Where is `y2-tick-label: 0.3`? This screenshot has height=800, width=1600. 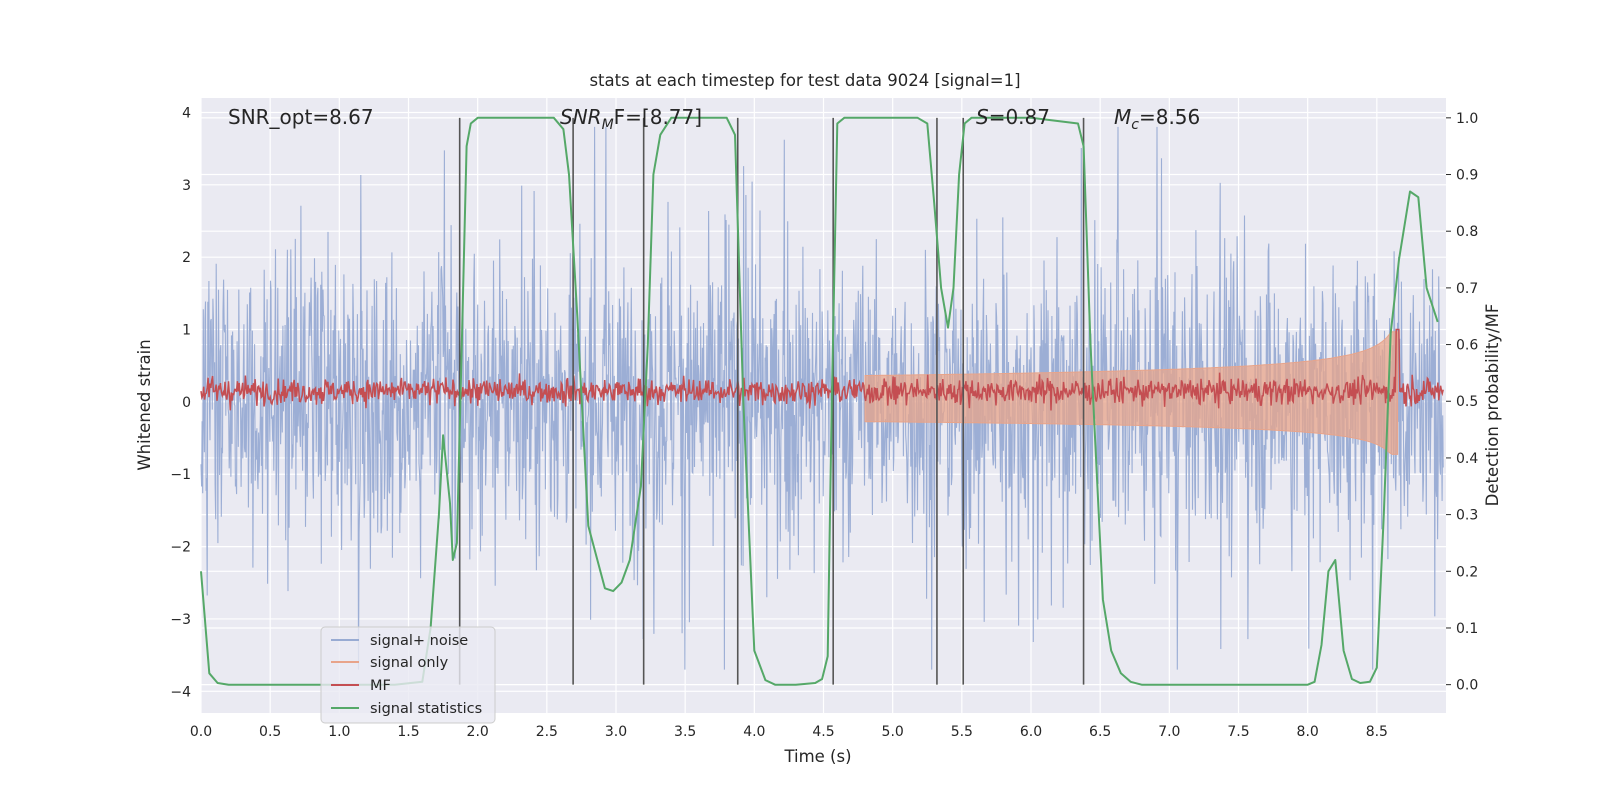
y2-tick-label: 0.3 is located at coordinates (1467, 516).